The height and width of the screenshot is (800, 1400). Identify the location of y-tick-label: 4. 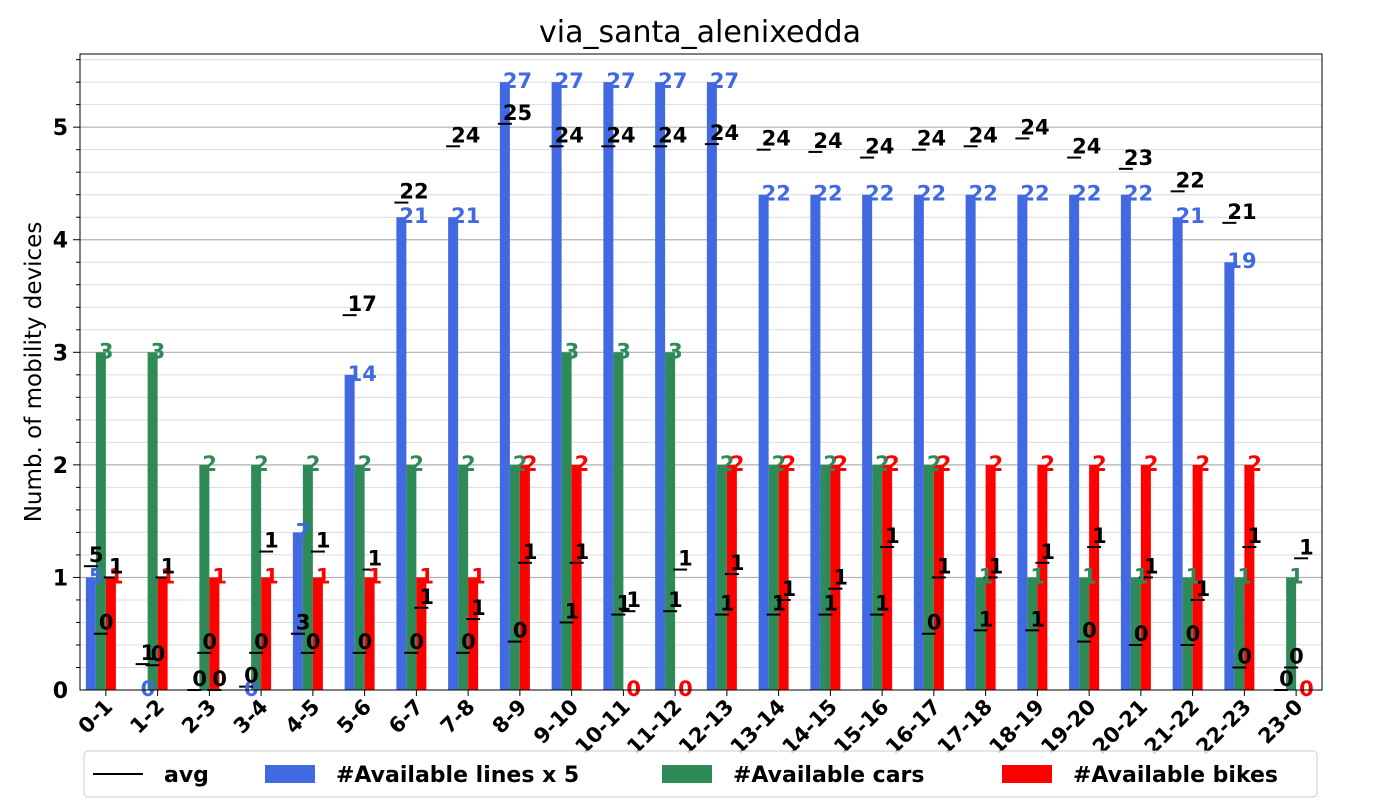
(60, 241).